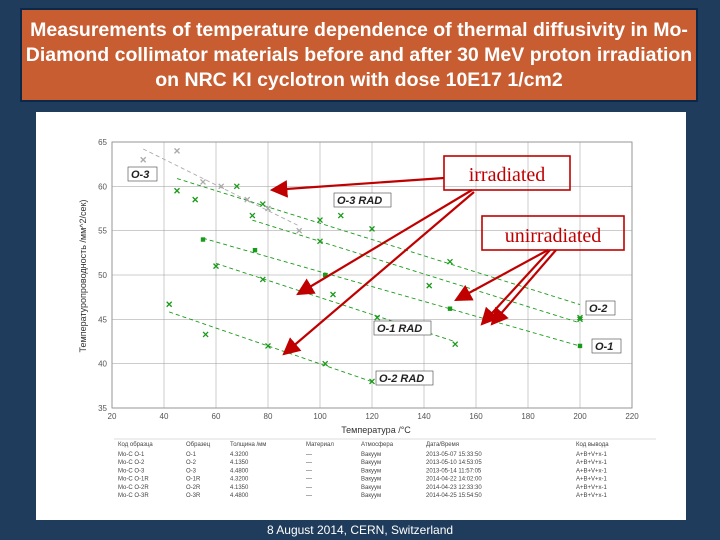 Image resolution: width=720 pixels, height=540 pixels. What do you see at coordinates (112, 416) in the screenshot?
I see `x-tick-label: 20` at bounding box center [112, 416].